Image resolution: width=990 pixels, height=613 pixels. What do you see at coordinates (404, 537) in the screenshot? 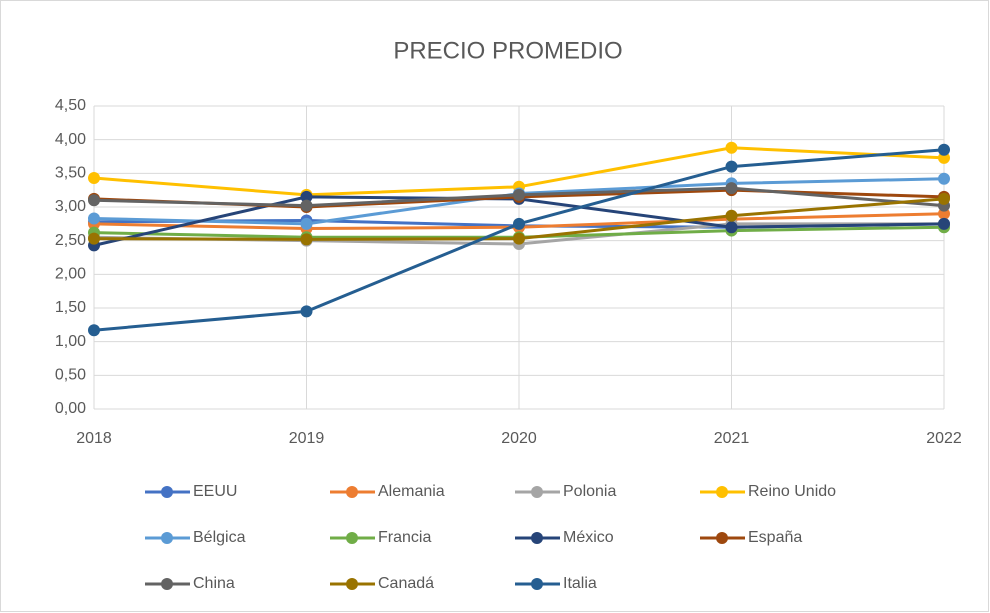
I see `legend-label: Francia` at bounding box center [404, 537].